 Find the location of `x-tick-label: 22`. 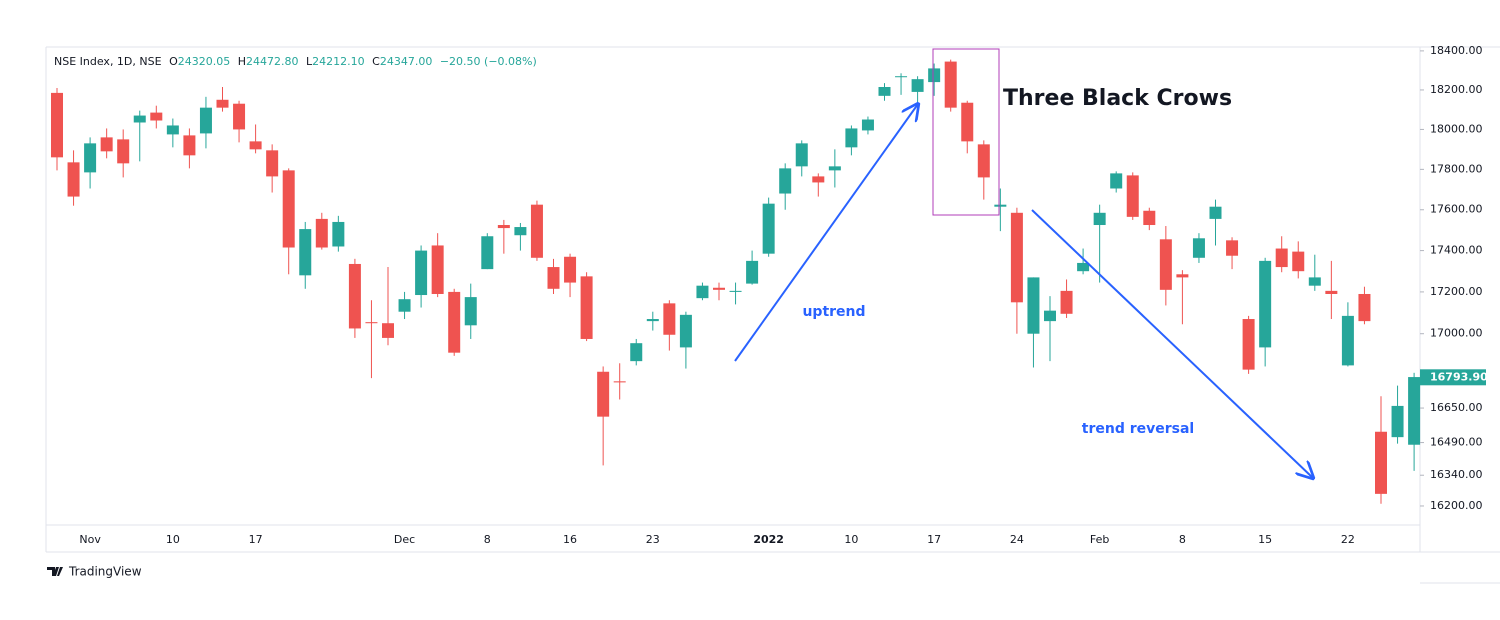

x-tick-label: 22 is located at coordinates (1348, 539).